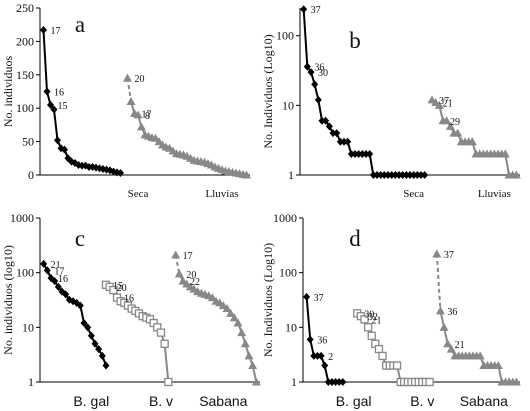 This screenshot has width=530, height=411. I want to click on y-tick-label: 200, so click(25, 41).